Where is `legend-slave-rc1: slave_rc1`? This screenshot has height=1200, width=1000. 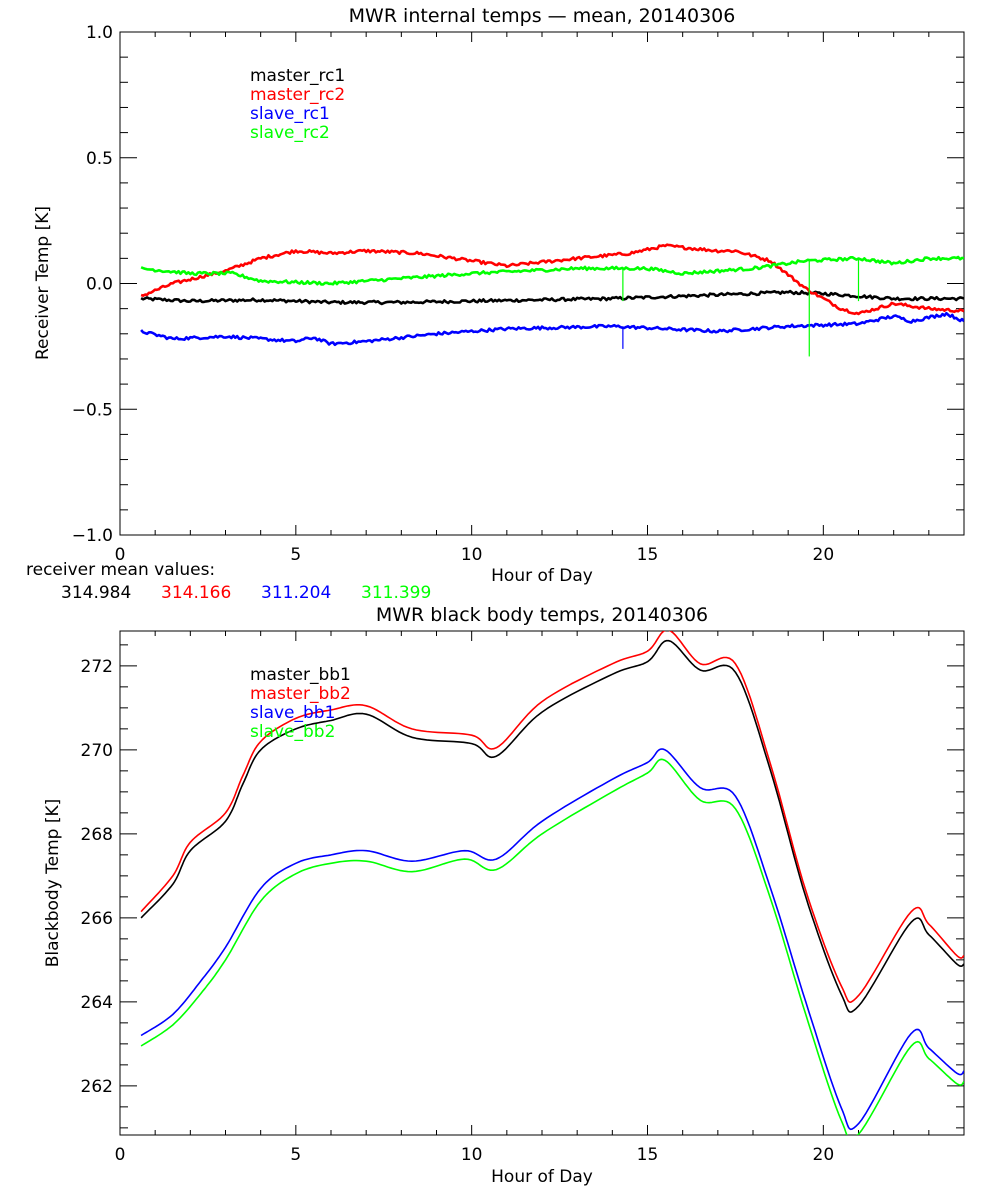 legend-slave-rc1: slave_rc1 is located at coordinates (290, 114).